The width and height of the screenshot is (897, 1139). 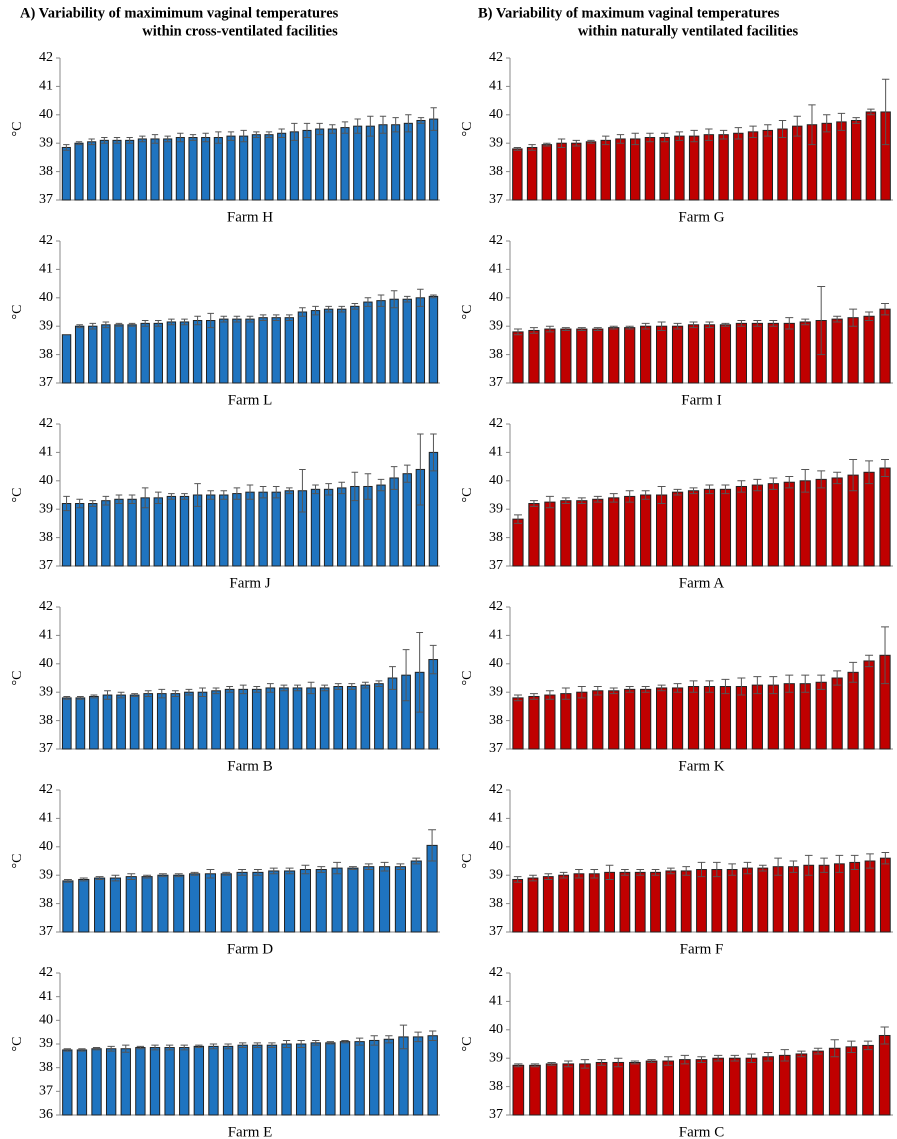 I want to click on x-axis-label: Farm J, so click(x=249, y=583).